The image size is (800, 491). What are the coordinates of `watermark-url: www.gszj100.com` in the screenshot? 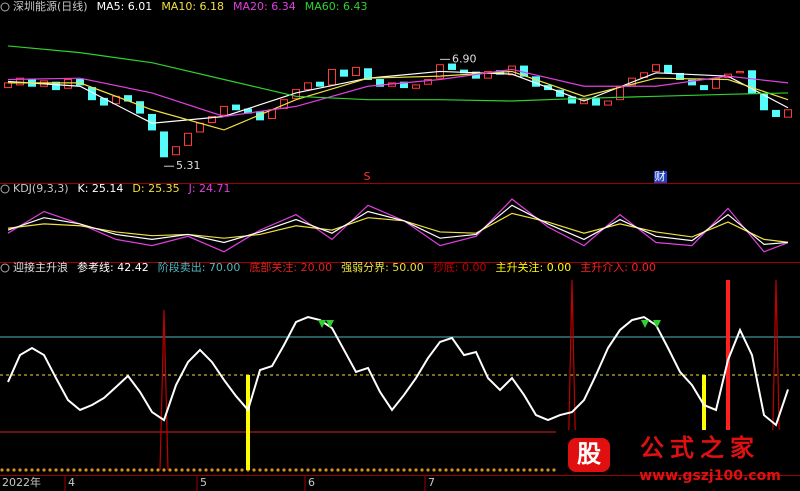 It's located at (710, 476).